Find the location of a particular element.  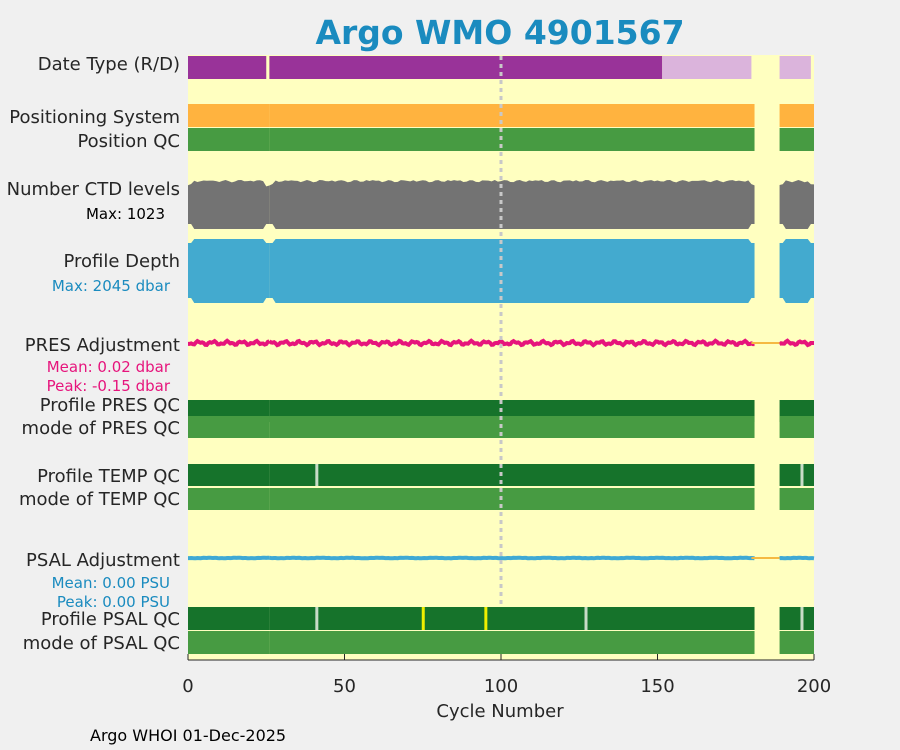

depth-max-text: Max: 2045 dbar is located at coordinates (111, 286).